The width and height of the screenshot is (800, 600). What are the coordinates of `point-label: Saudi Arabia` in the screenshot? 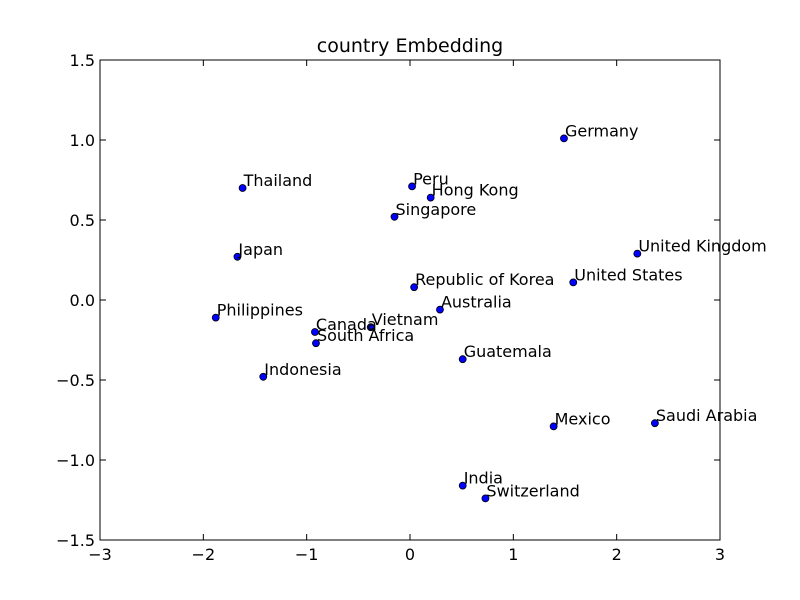 It's located at (707, 415).